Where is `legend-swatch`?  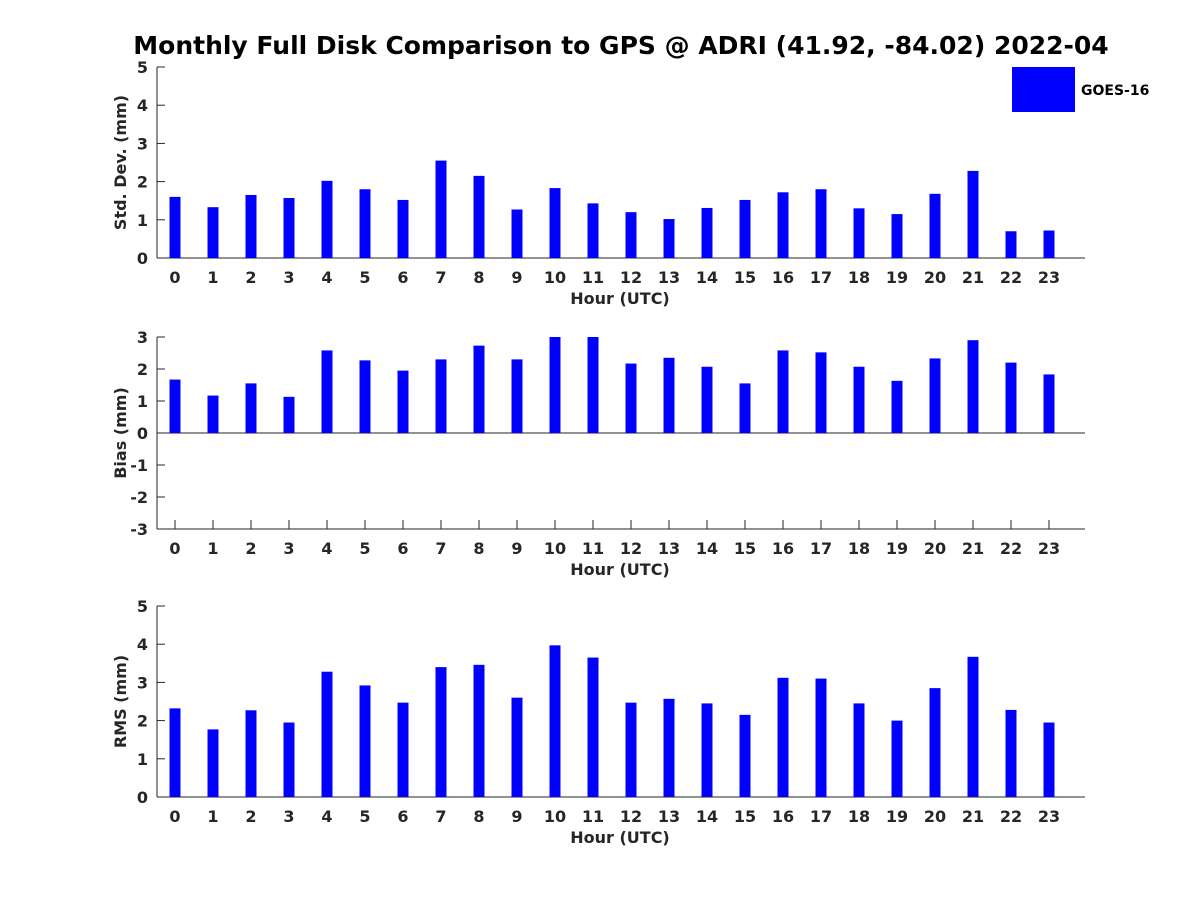 legend-swatch is located at coordinates (1043, 89).